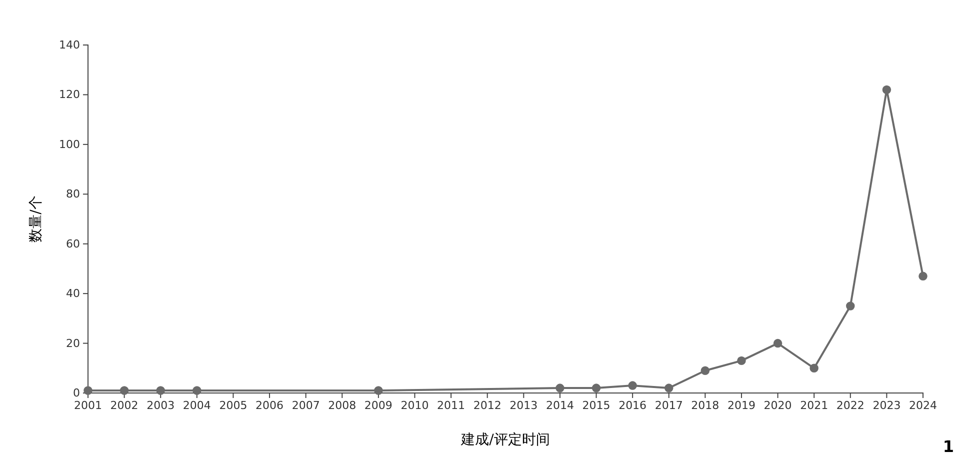 The image size is (957, 456). What do you see at coordinates (73, 293) in the screenshot?
I see `y-tick-label: 40` at bounding box center [73, 293].